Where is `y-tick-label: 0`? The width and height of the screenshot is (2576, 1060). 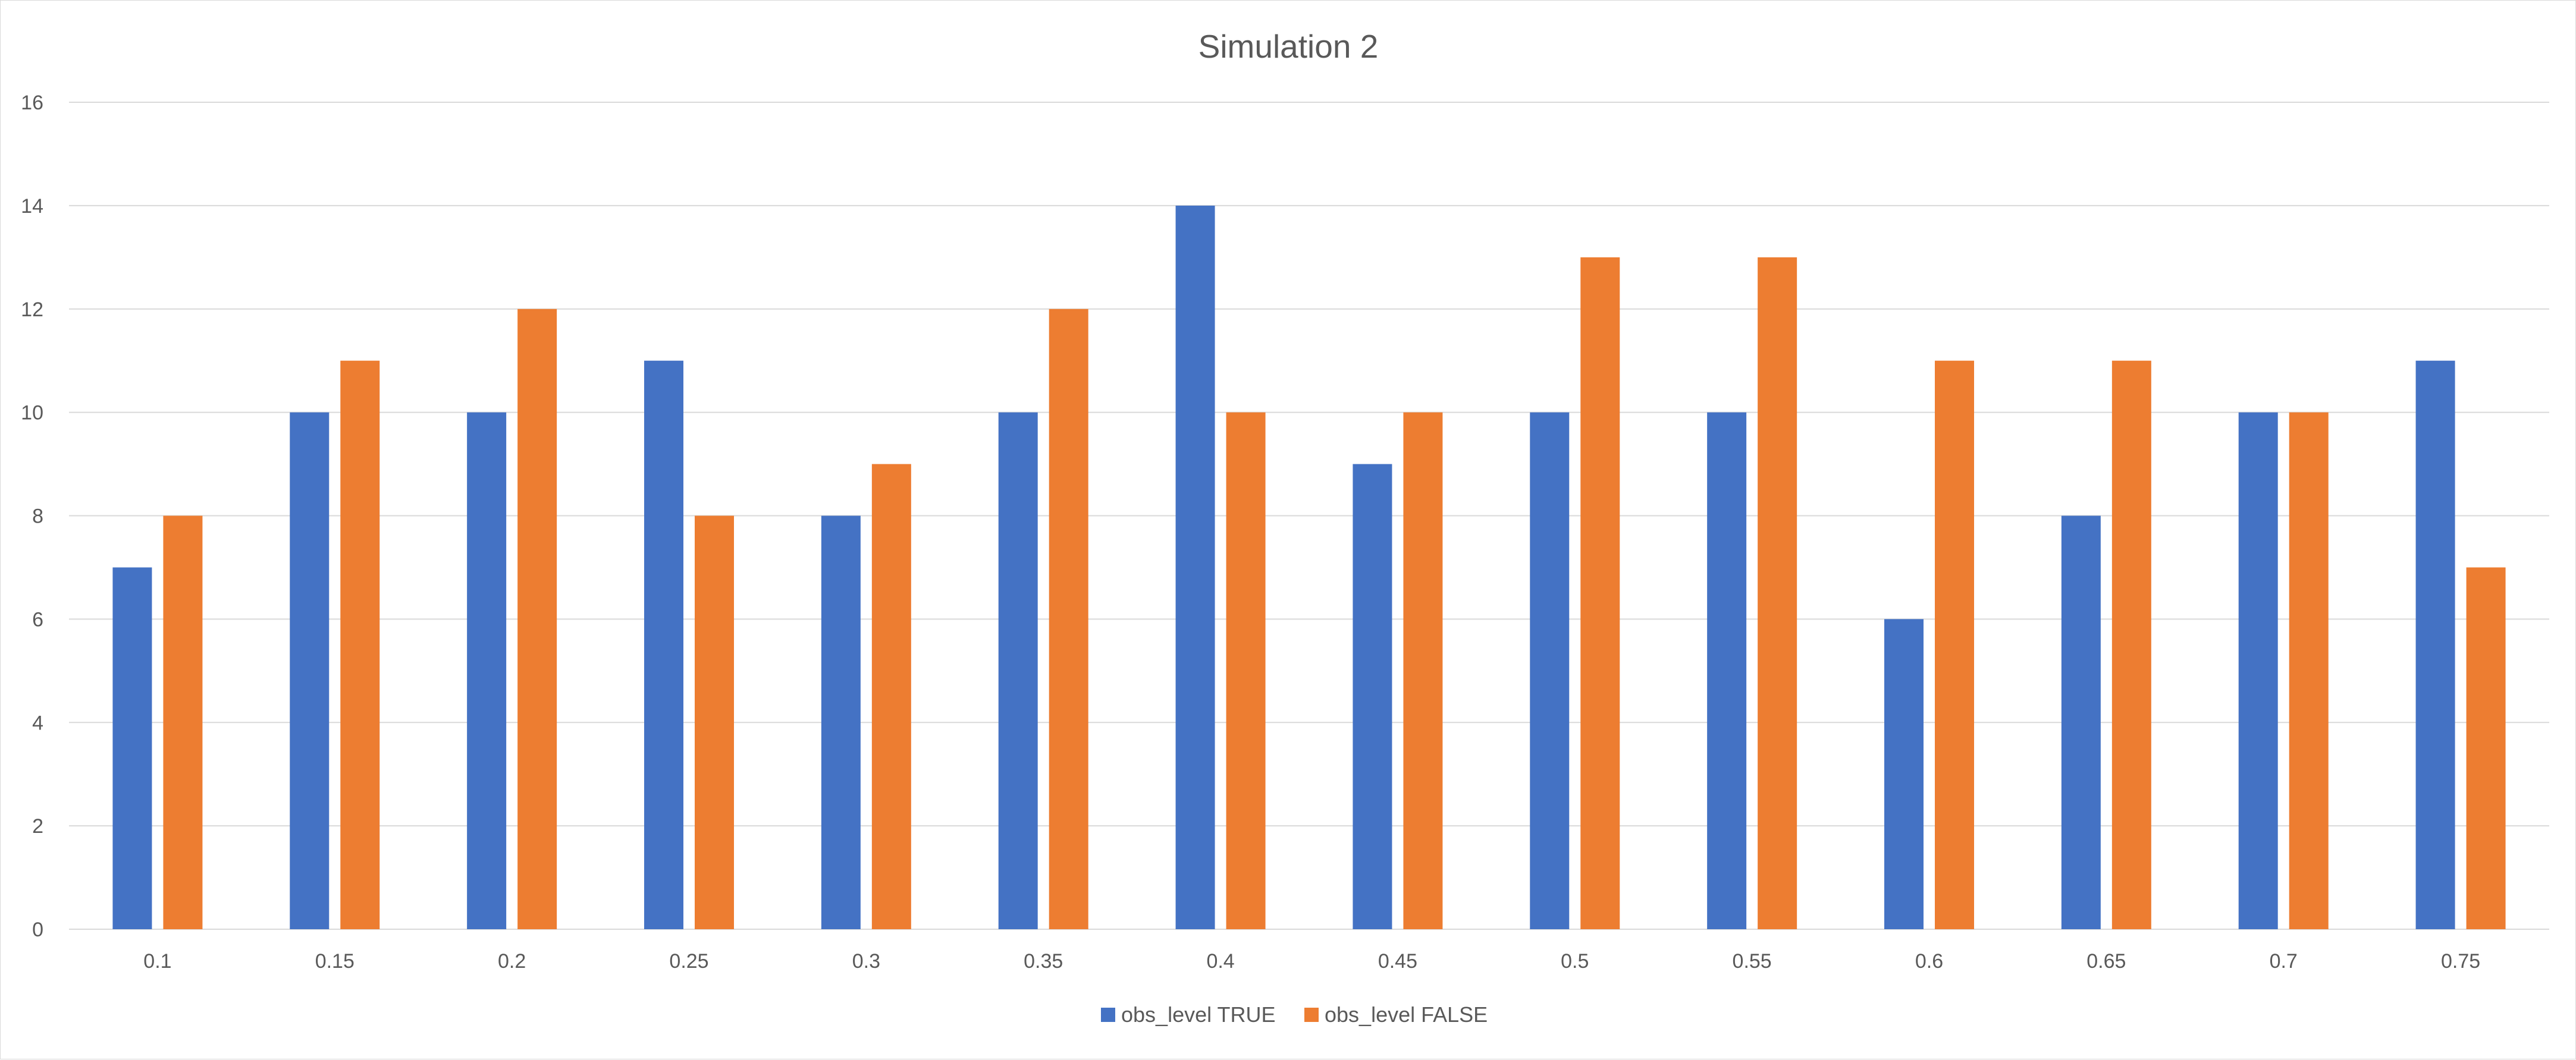 y-tick-label: 0 is located at coordinates (37, 930).